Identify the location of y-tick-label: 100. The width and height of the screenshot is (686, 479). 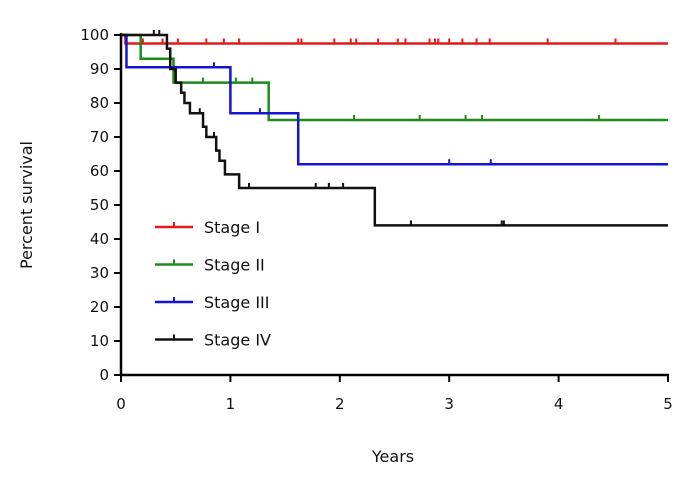
(94, 35).